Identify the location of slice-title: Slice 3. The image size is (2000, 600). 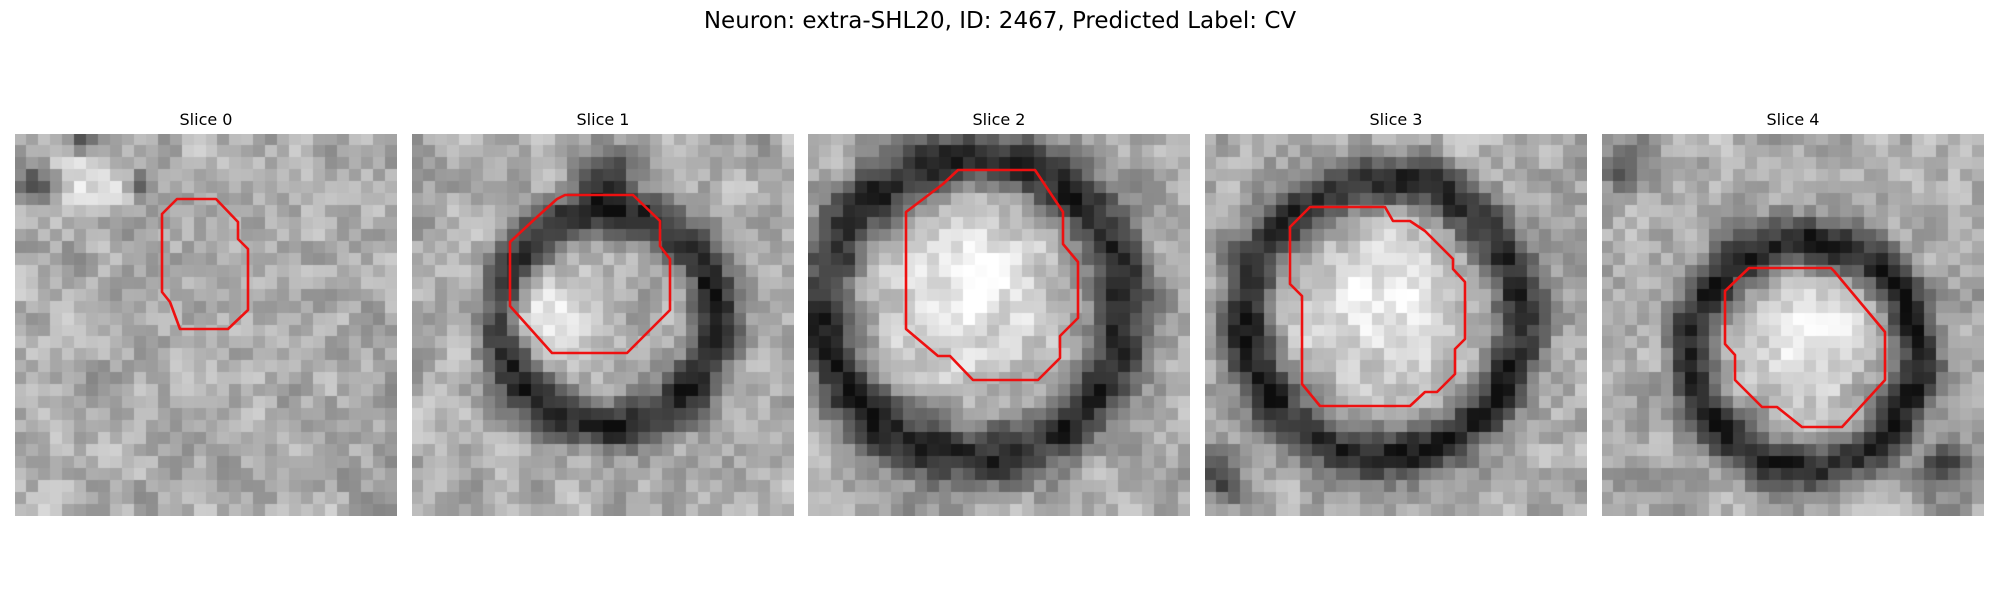
(1396, 119).